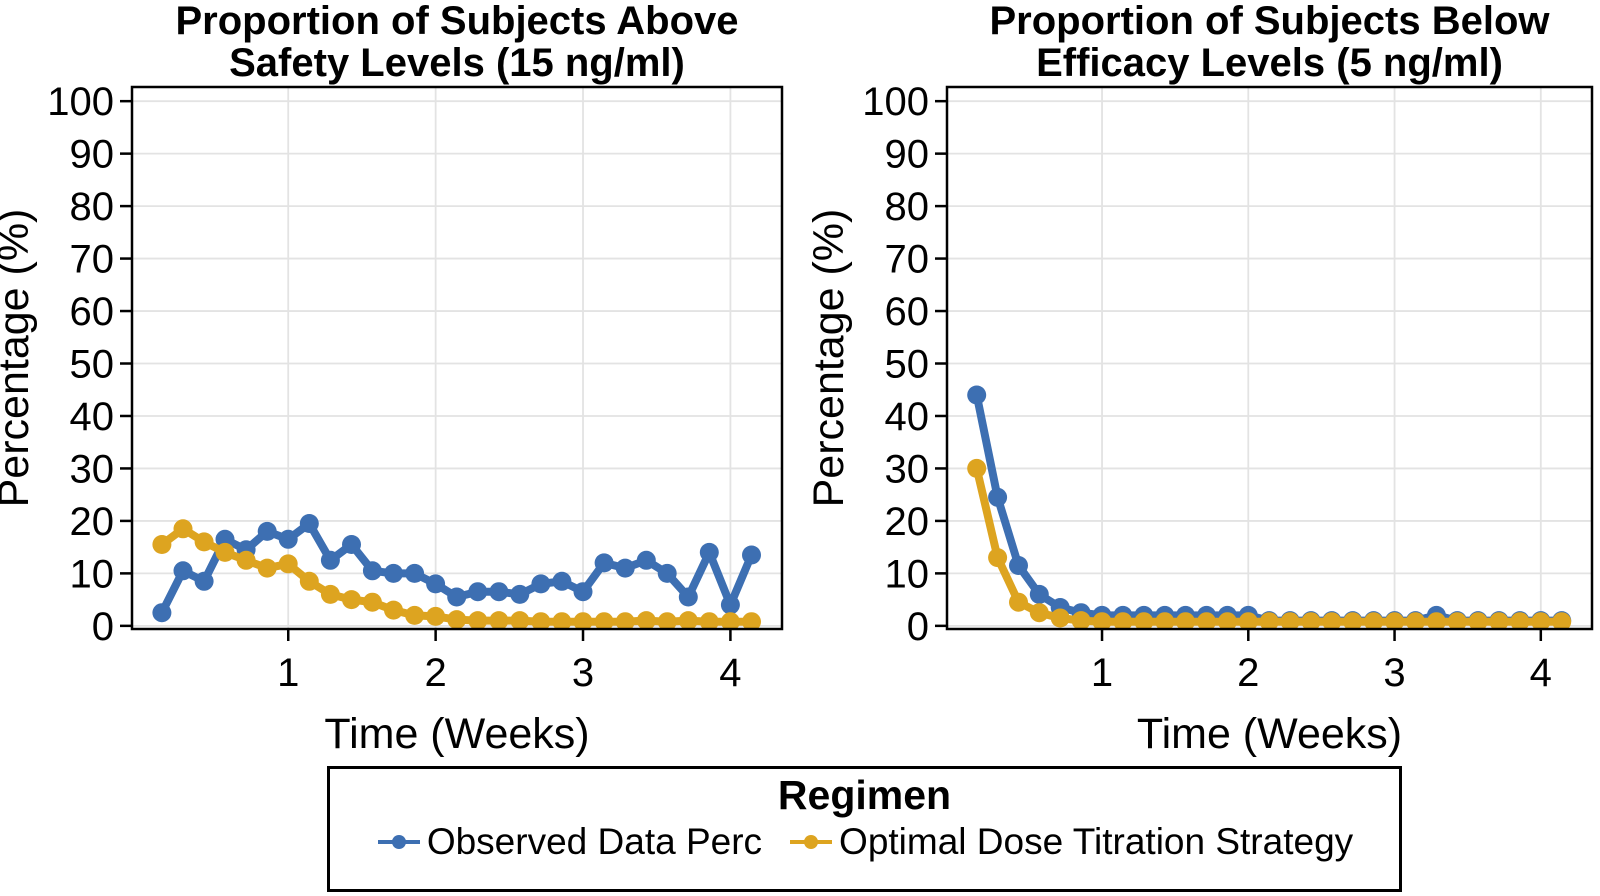  What do you see at coordinates (594, 842) in the screenshot?
I see `legend-item-label: Observed Data Perc` at bounding box center [594, 842].